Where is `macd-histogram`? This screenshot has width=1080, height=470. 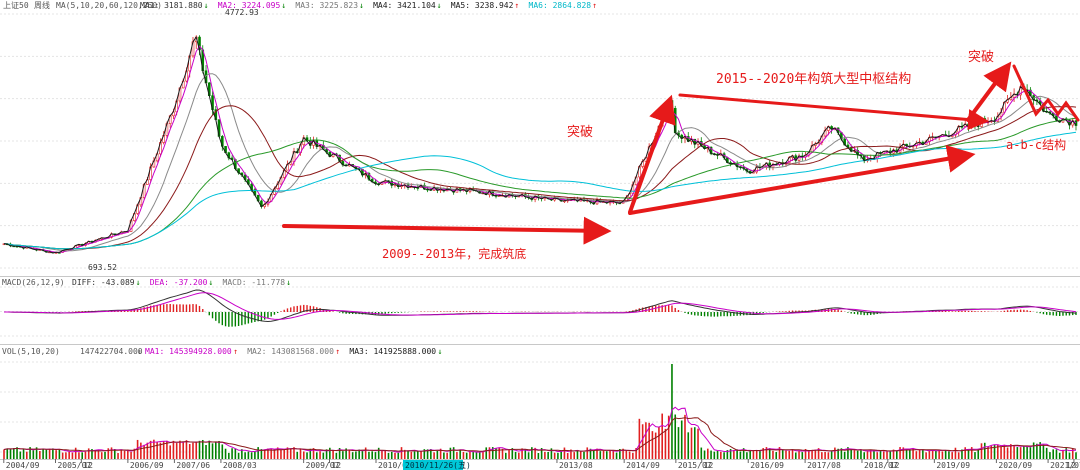
macd-histogram is located at coordinates (541, 315).